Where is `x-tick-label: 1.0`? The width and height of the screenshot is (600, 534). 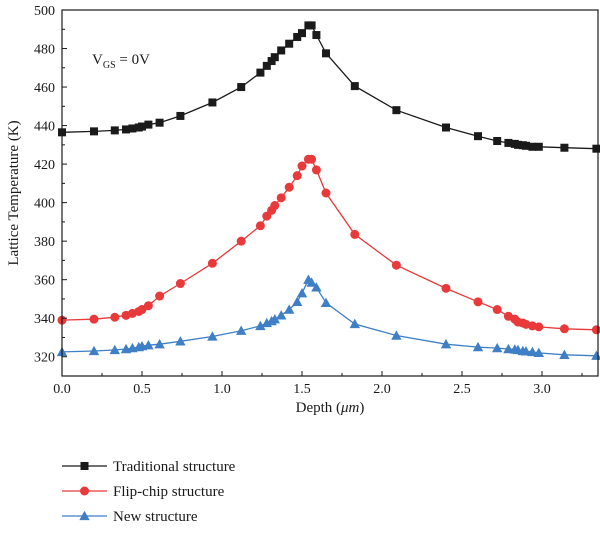 x-tick-label: 1.0 is located at coordinates (222, 389).